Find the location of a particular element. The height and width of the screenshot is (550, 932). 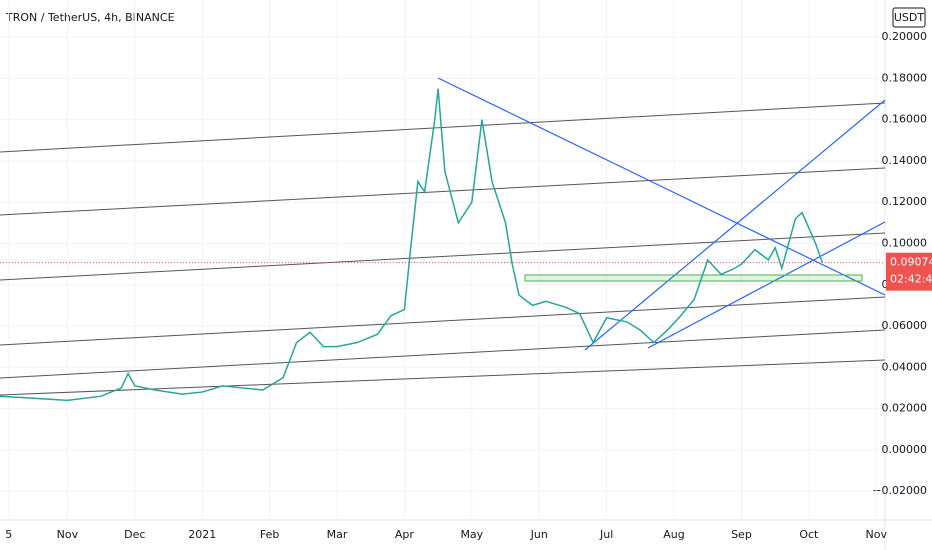

y-tick-label: 0.18000 is located at coordinates (905, 77).